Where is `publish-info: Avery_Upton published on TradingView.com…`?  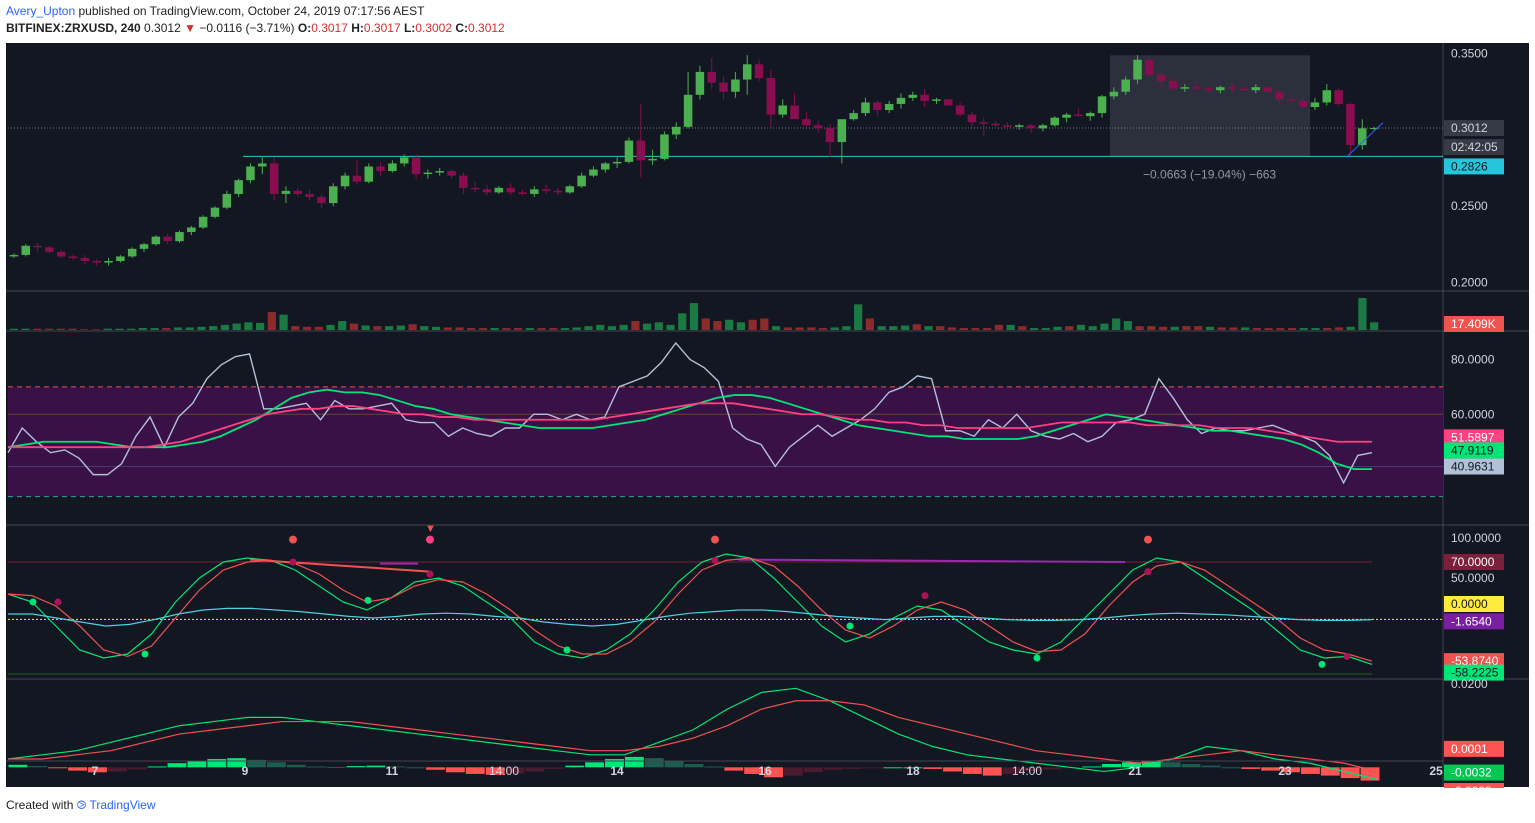
publish-info: Avery_Upton published on TradingView.com… is located at coordinates (215, 11).